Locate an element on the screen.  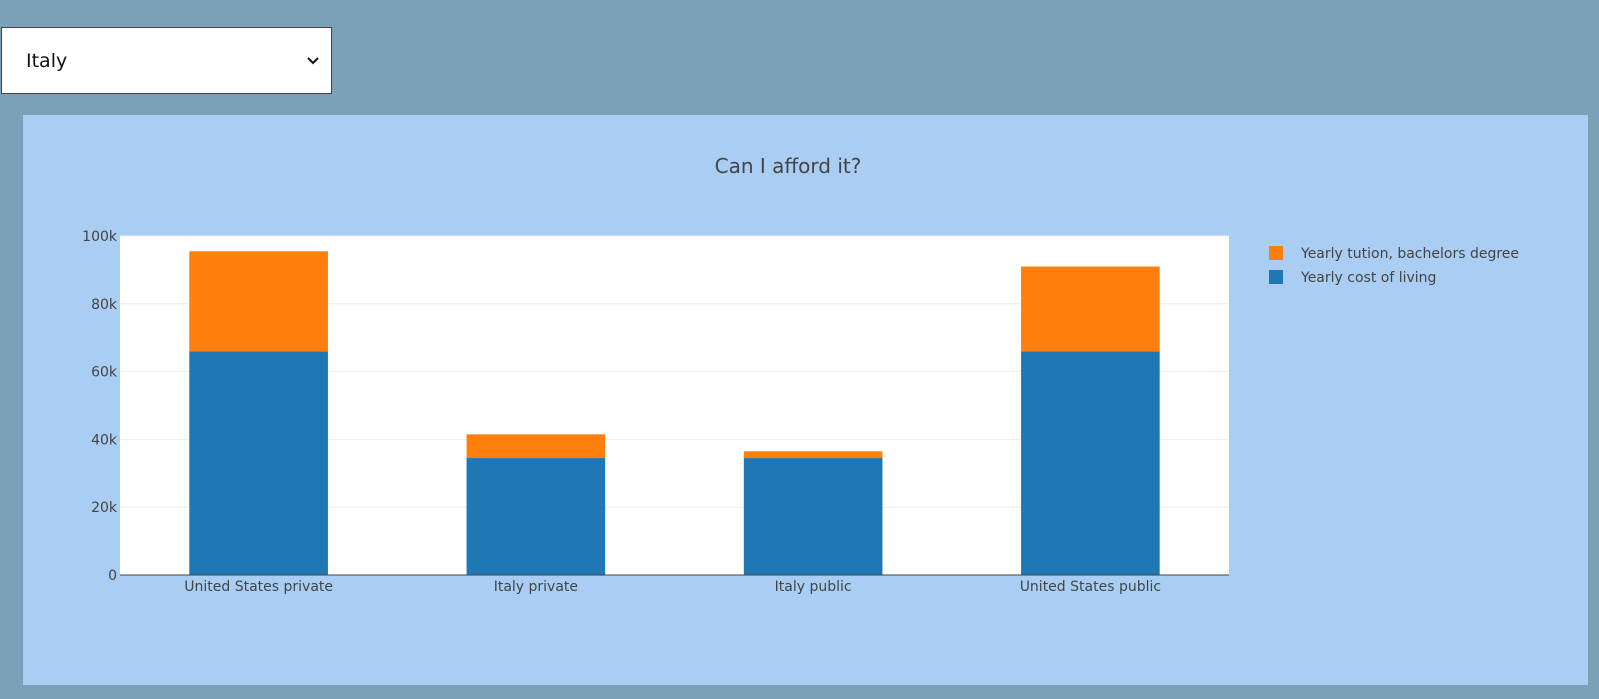
y-tick-label: 40k is located at coordinates (104, 440).